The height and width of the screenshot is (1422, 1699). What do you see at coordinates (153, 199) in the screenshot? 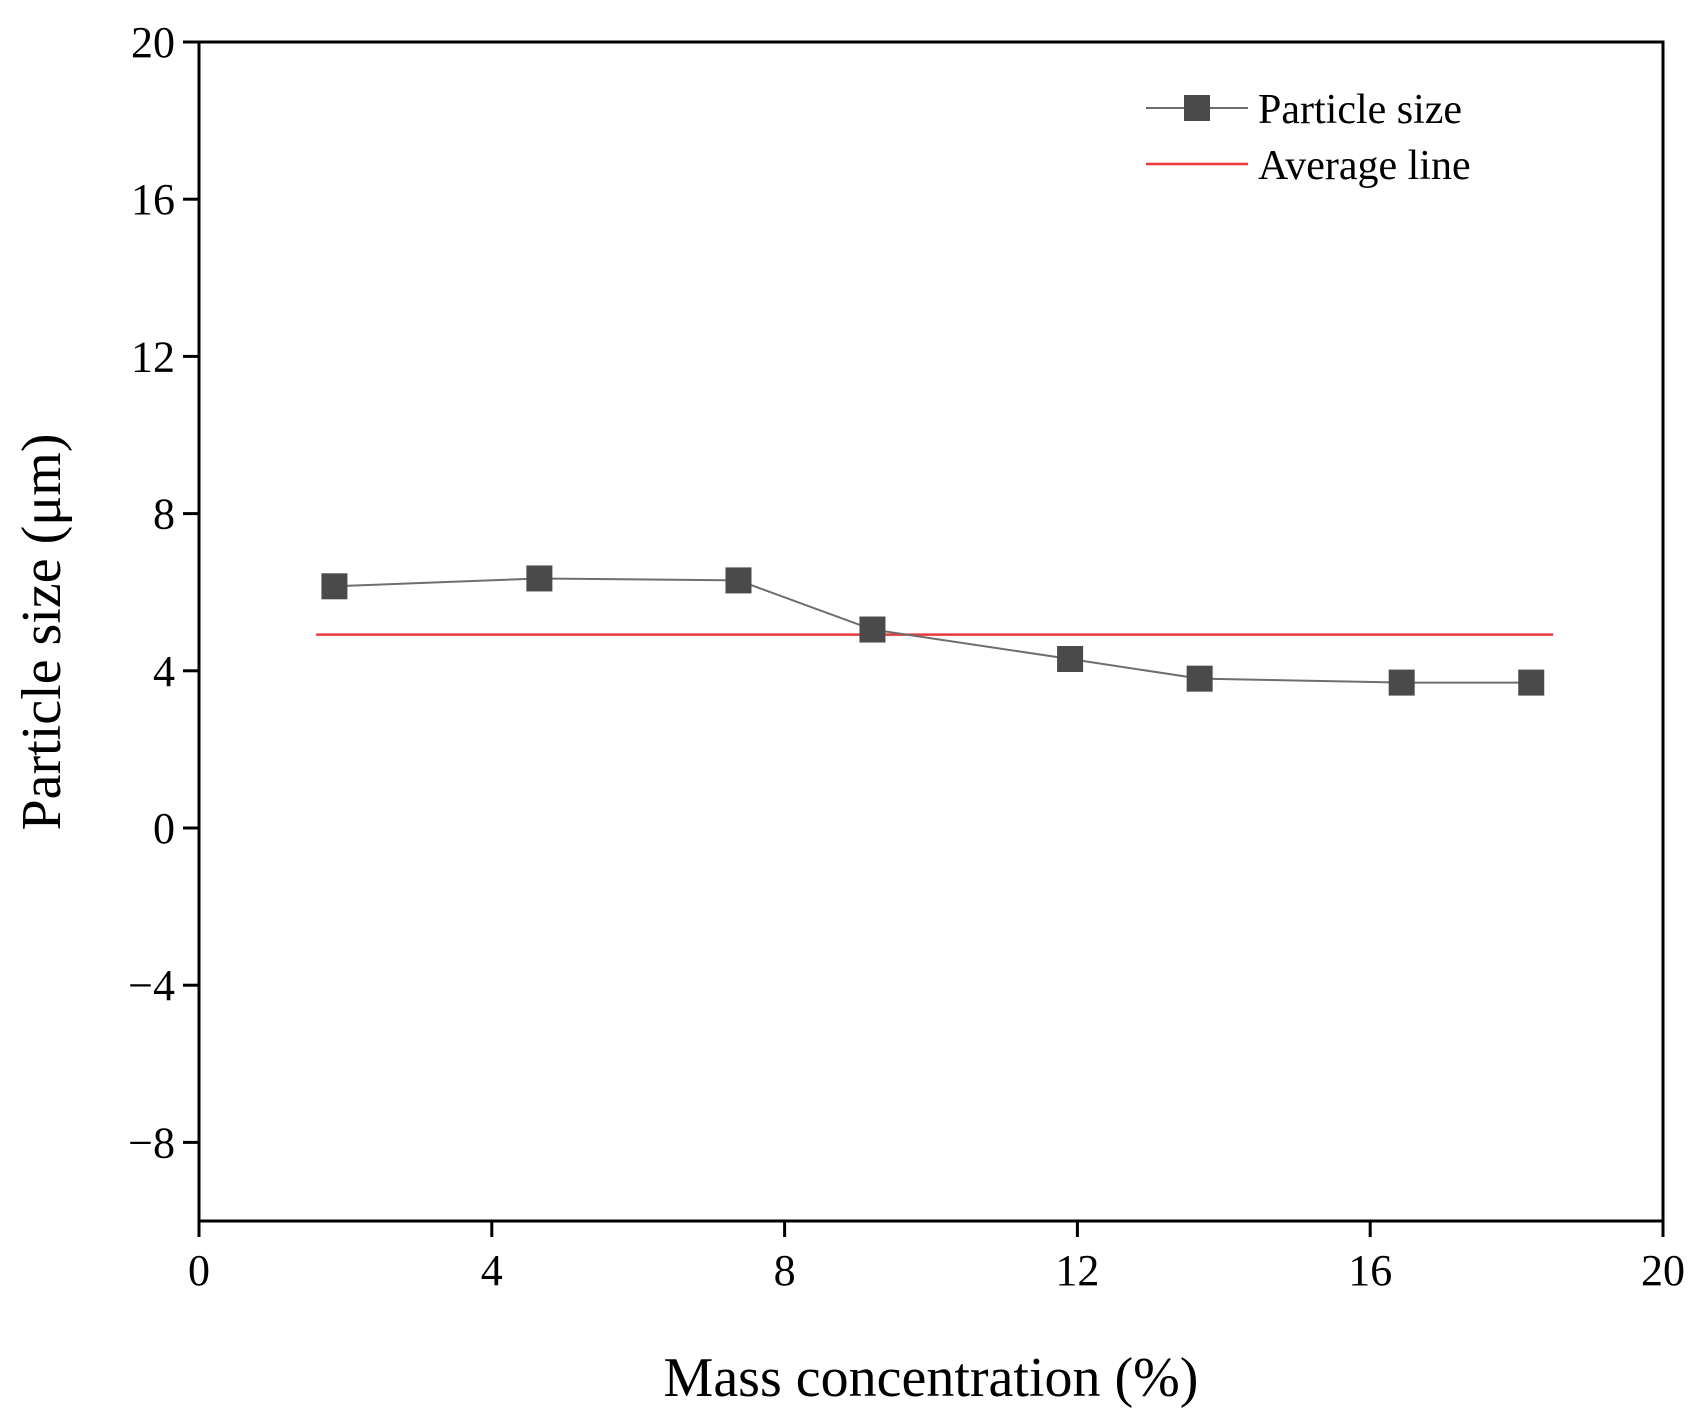
I see `y-tick-label: 16` at bounding box center [153, 199].